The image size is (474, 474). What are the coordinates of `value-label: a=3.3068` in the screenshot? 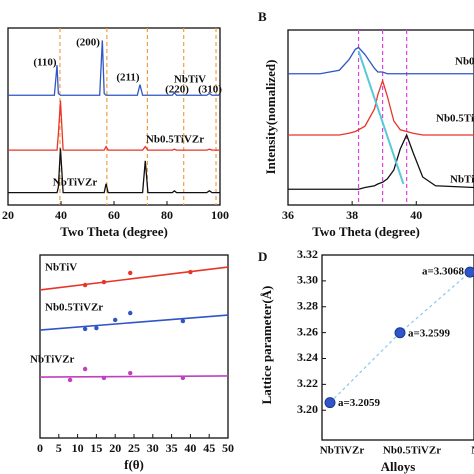 It's located at (443, 272).